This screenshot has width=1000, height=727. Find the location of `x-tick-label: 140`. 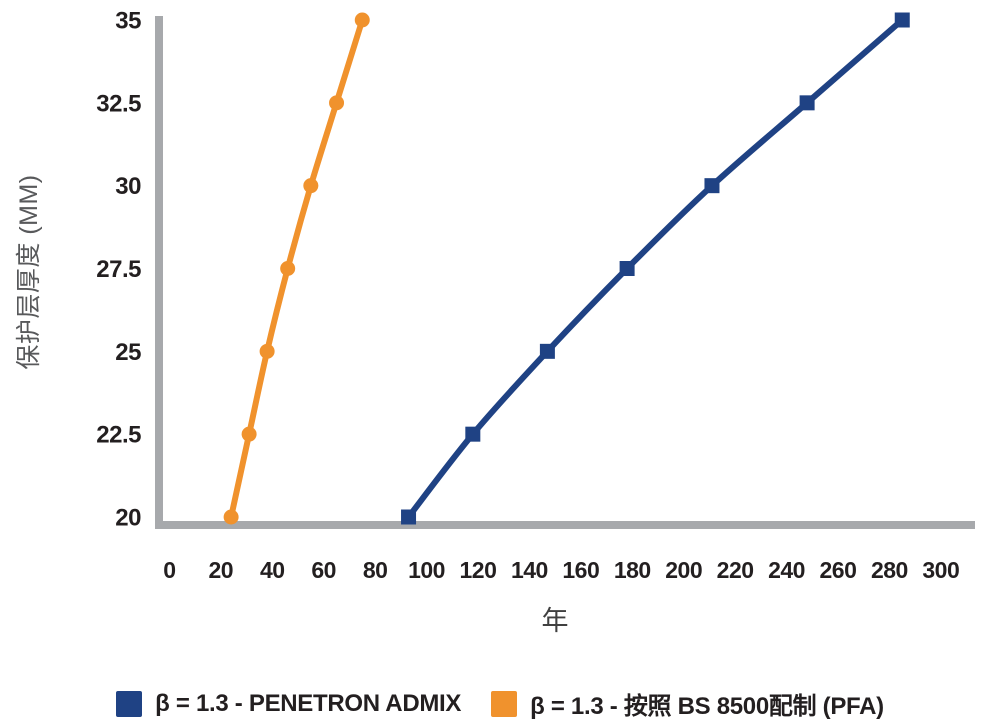

x-tick-label: 140 is located at coordinates (529, 570).